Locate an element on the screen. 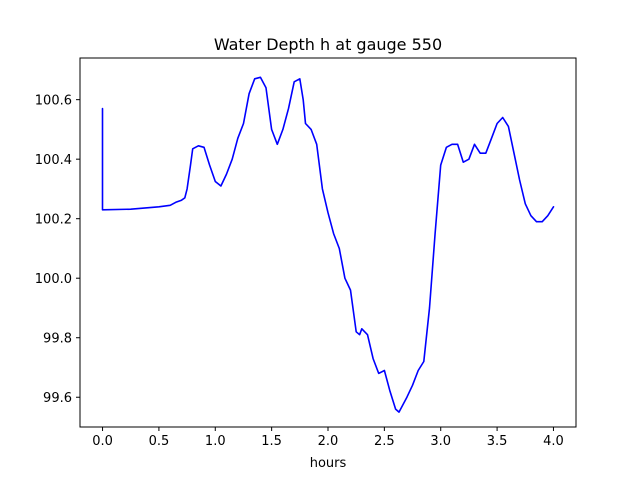 This screenshot has width=640, height=480. x-tick-label: 1.0 is located at coordinates (215, 441).